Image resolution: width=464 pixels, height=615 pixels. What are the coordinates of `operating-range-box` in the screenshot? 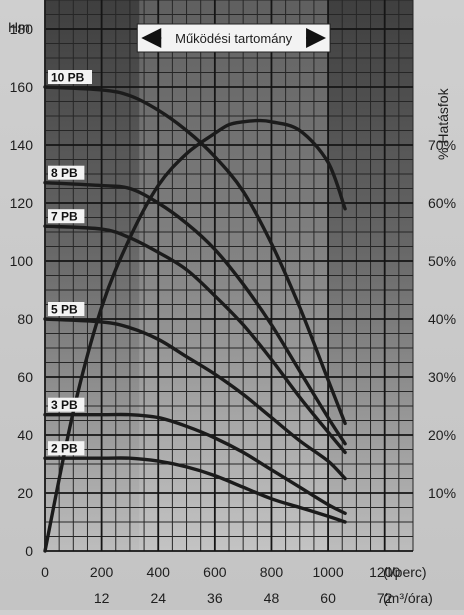 It's located at (233, 38).